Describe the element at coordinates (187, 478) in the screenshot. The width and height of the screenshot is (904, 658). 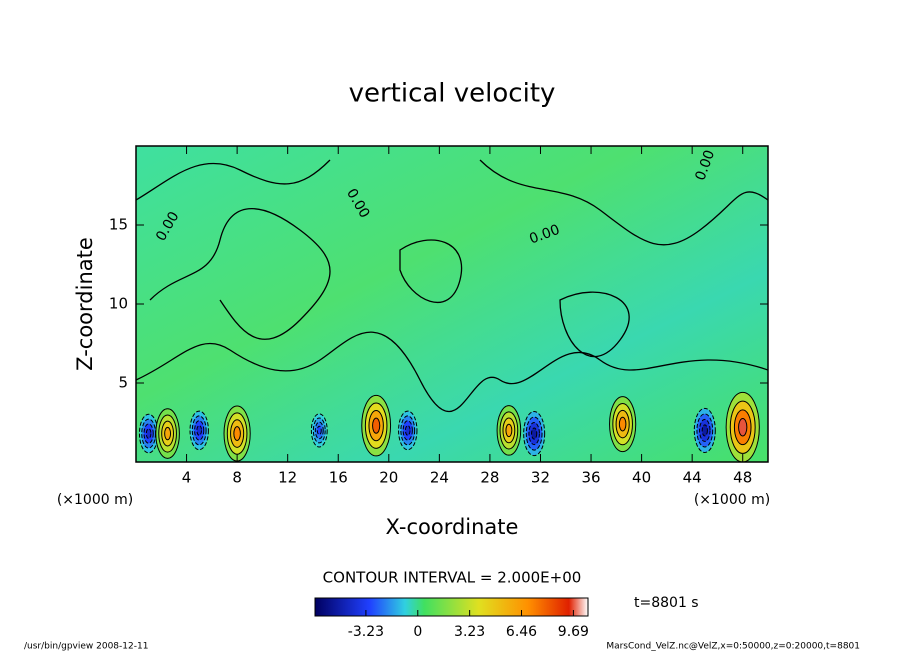
I see `x-tick-label: 4` at that location.